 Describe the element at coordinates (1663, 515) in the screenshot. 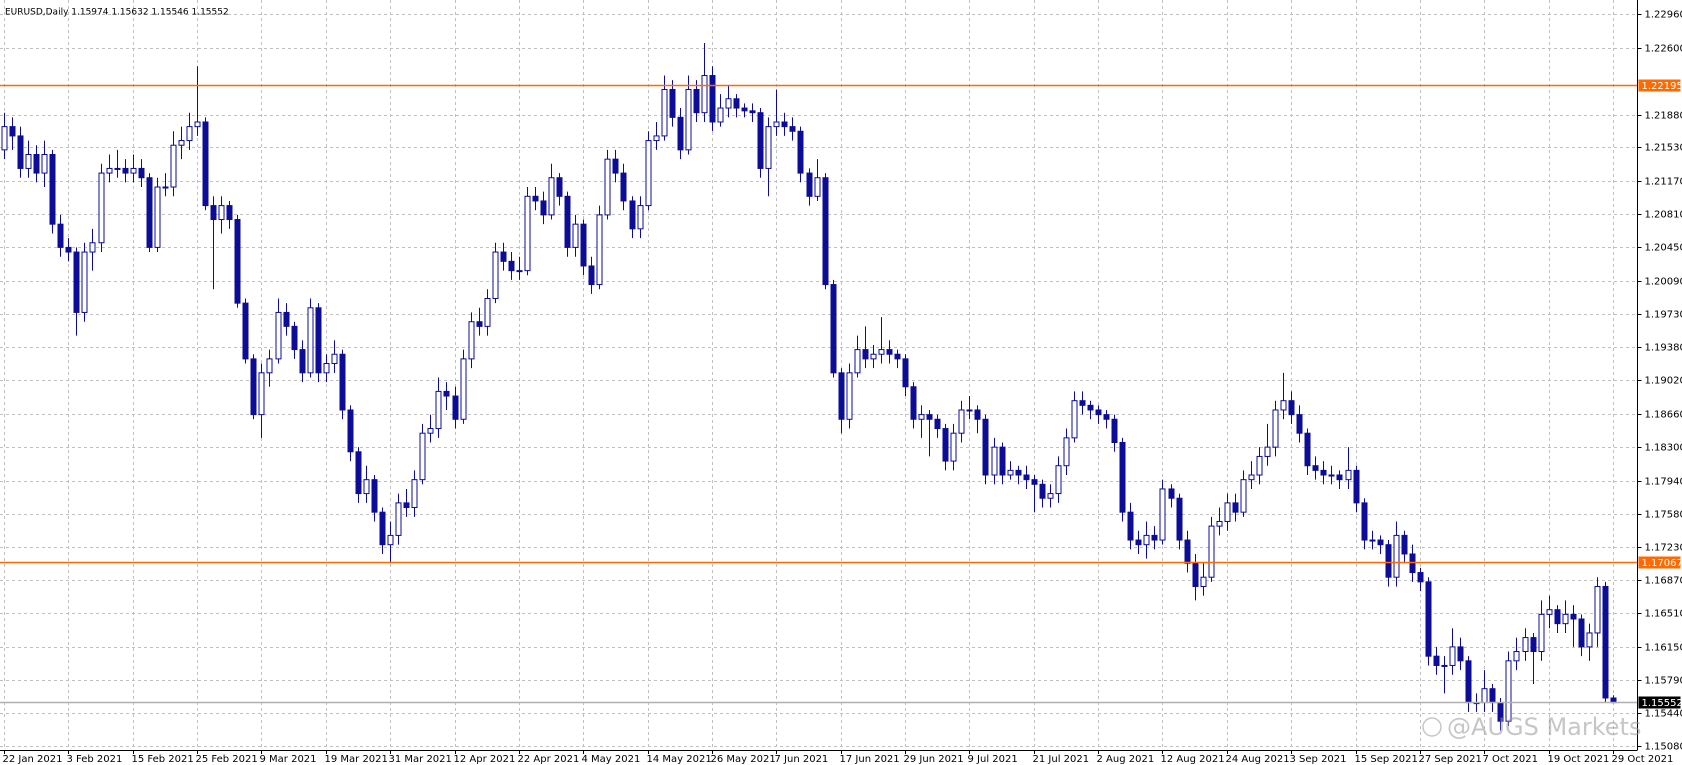

I see `y-tick-label: 1.17580` at that location.